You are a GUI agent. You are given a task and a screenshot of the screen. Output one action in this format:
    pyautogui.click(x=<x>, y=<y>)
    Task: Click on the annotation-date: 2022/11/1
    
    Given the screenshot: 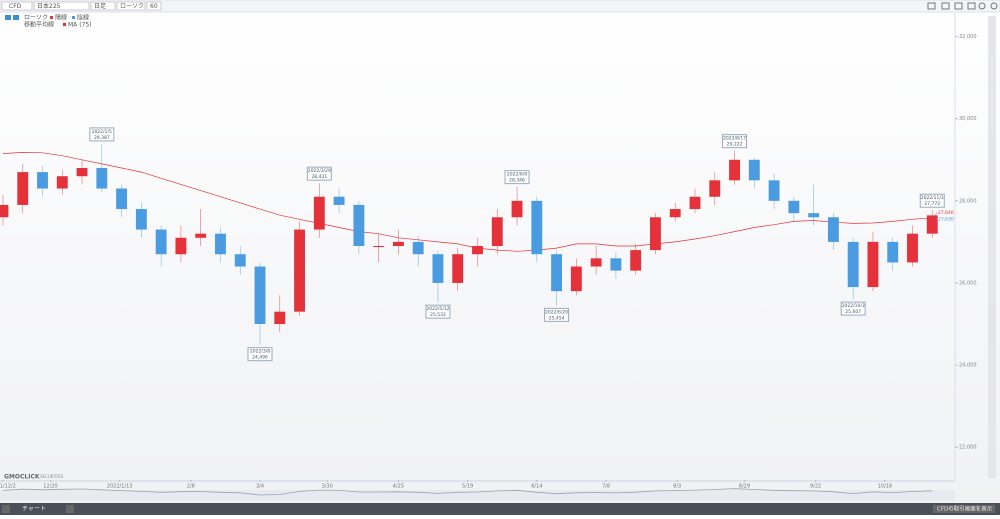 What is the action you would take?
    pyautogui.click(x=932, y=198)
    